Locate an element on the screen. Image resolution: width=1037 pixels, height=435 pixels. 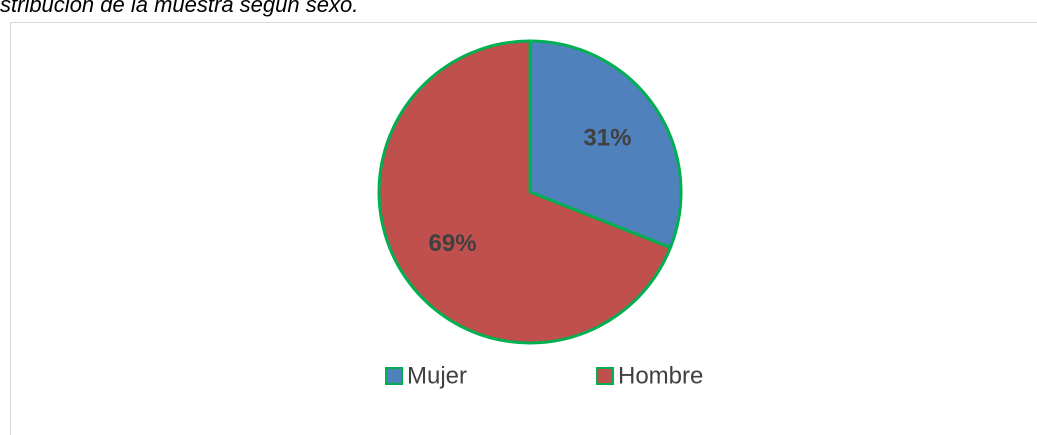
data-label: 31% is located at coordinates (607, 138).